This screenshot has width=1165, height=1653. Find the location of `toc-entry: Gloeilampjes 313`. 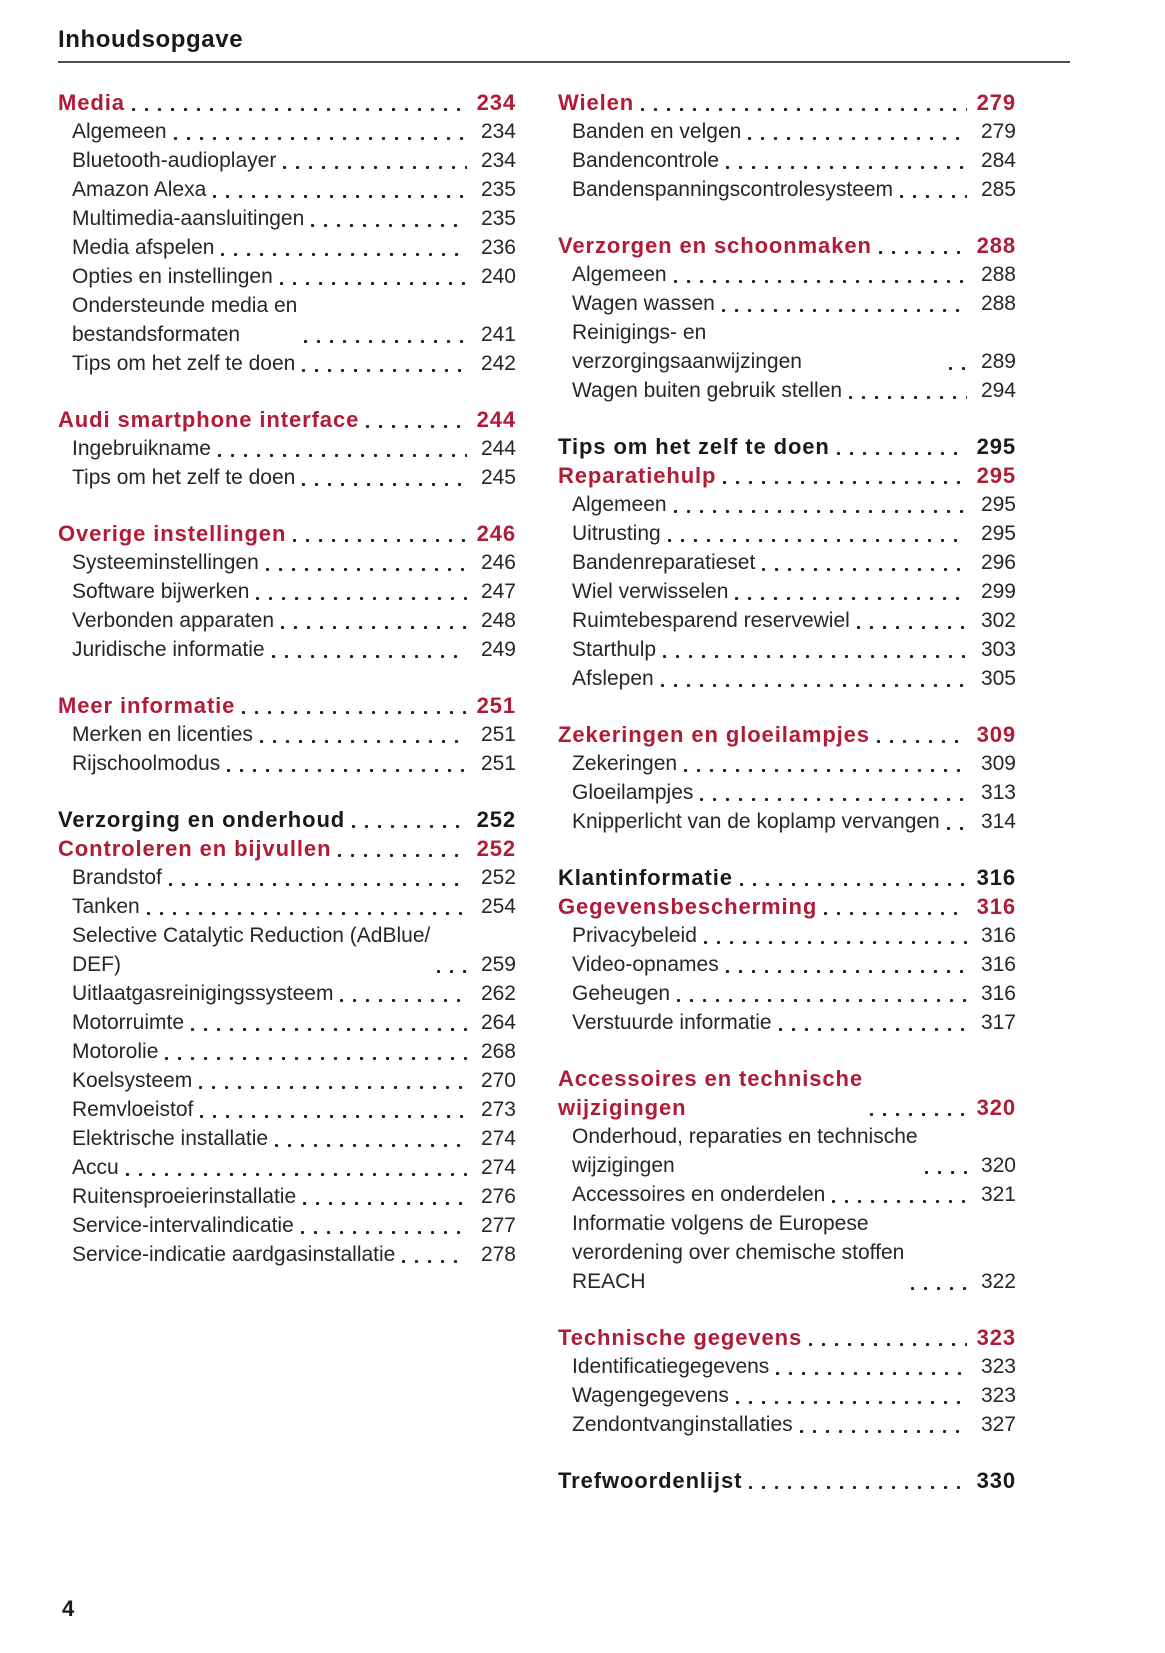

toc-entry: Gloeilampjes 313 is located at coordinates (787, 792).